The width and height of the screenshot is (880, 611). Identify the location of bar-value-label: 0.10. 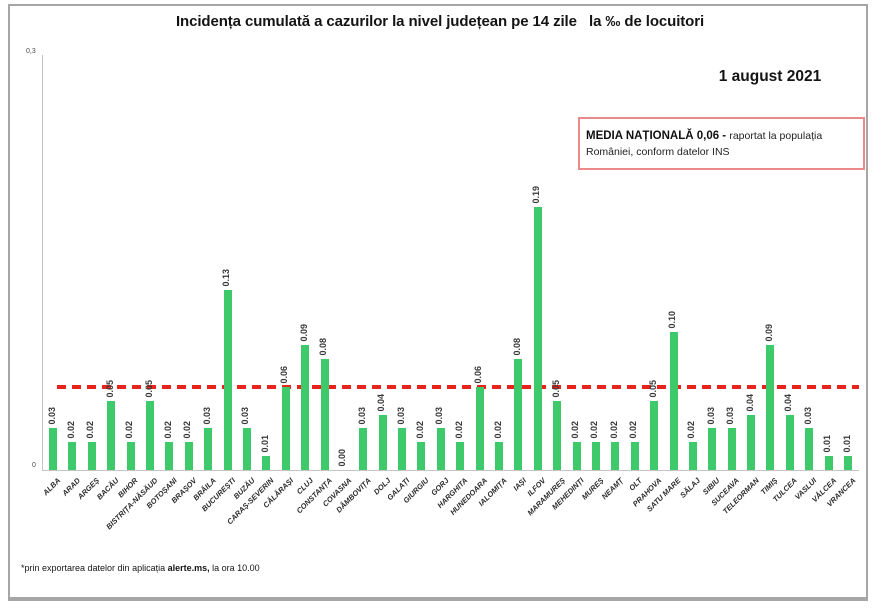
(672, 320).